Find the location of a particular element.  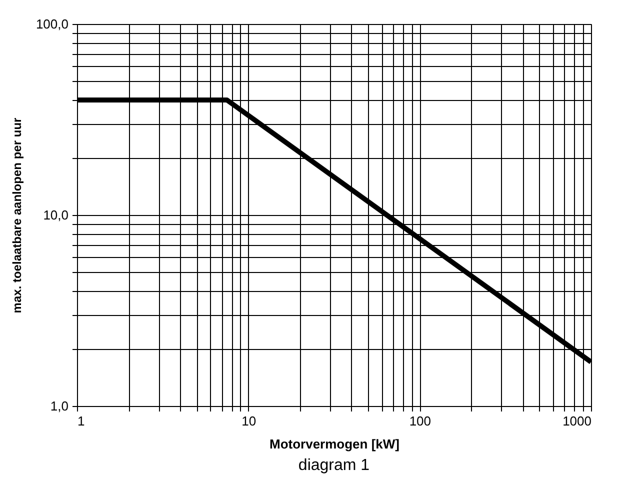

y-tick-label: 100,0 is located at coordinates (52, 24).